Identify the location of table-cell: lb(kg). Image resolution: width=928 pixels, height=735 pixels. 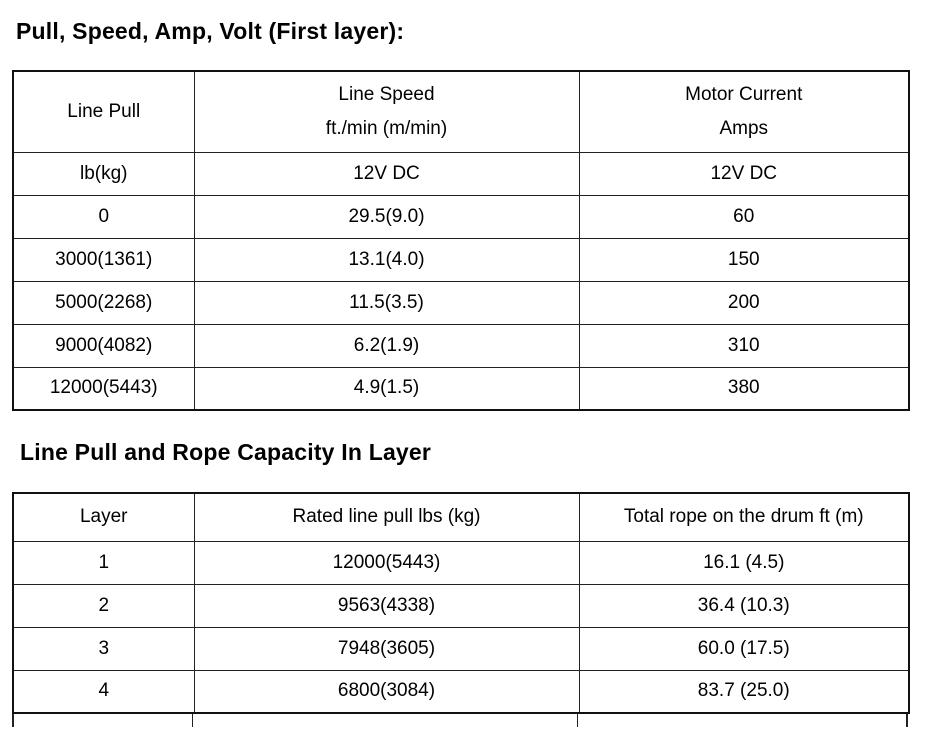
(103, 173).